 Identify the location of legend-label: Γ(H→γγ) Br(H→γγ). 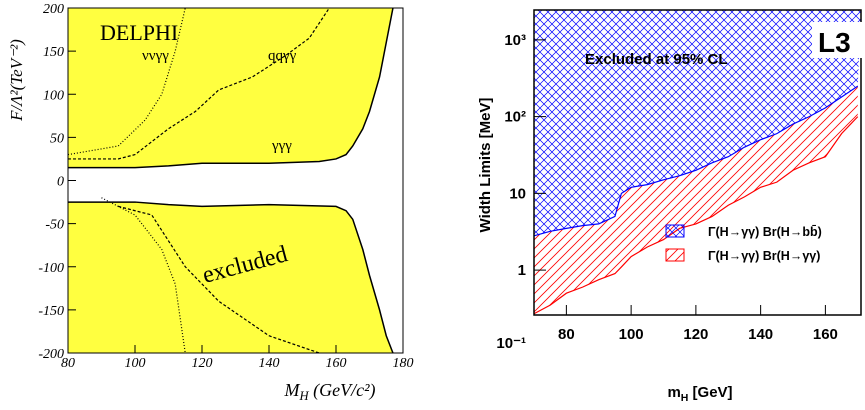
(764, 256).